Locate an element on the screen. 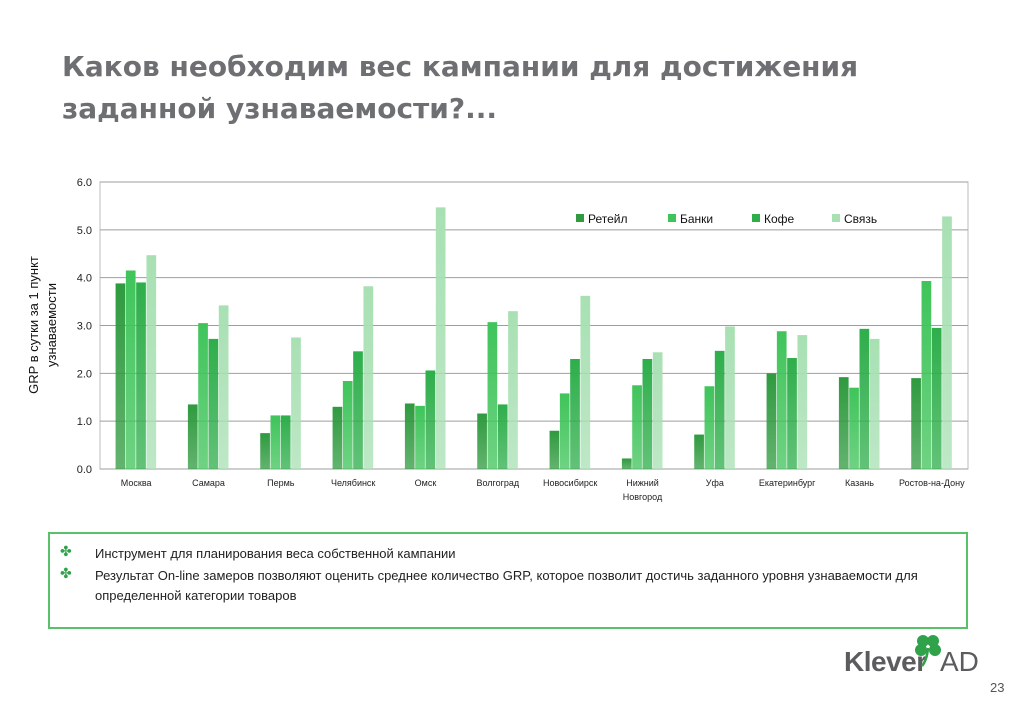  y-tick-label: 5.0 is located at coordinates (84, 231).